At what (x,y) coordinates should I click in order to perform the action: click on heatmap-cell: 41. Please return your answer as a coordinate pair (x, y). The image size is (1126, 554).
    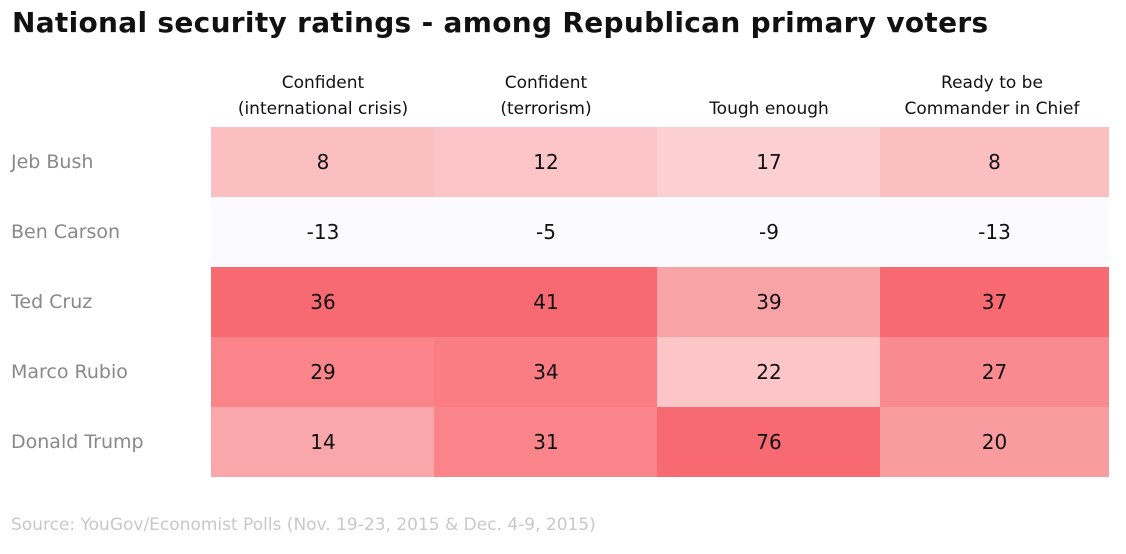
    Looking at the image, I should click on (546, 302).